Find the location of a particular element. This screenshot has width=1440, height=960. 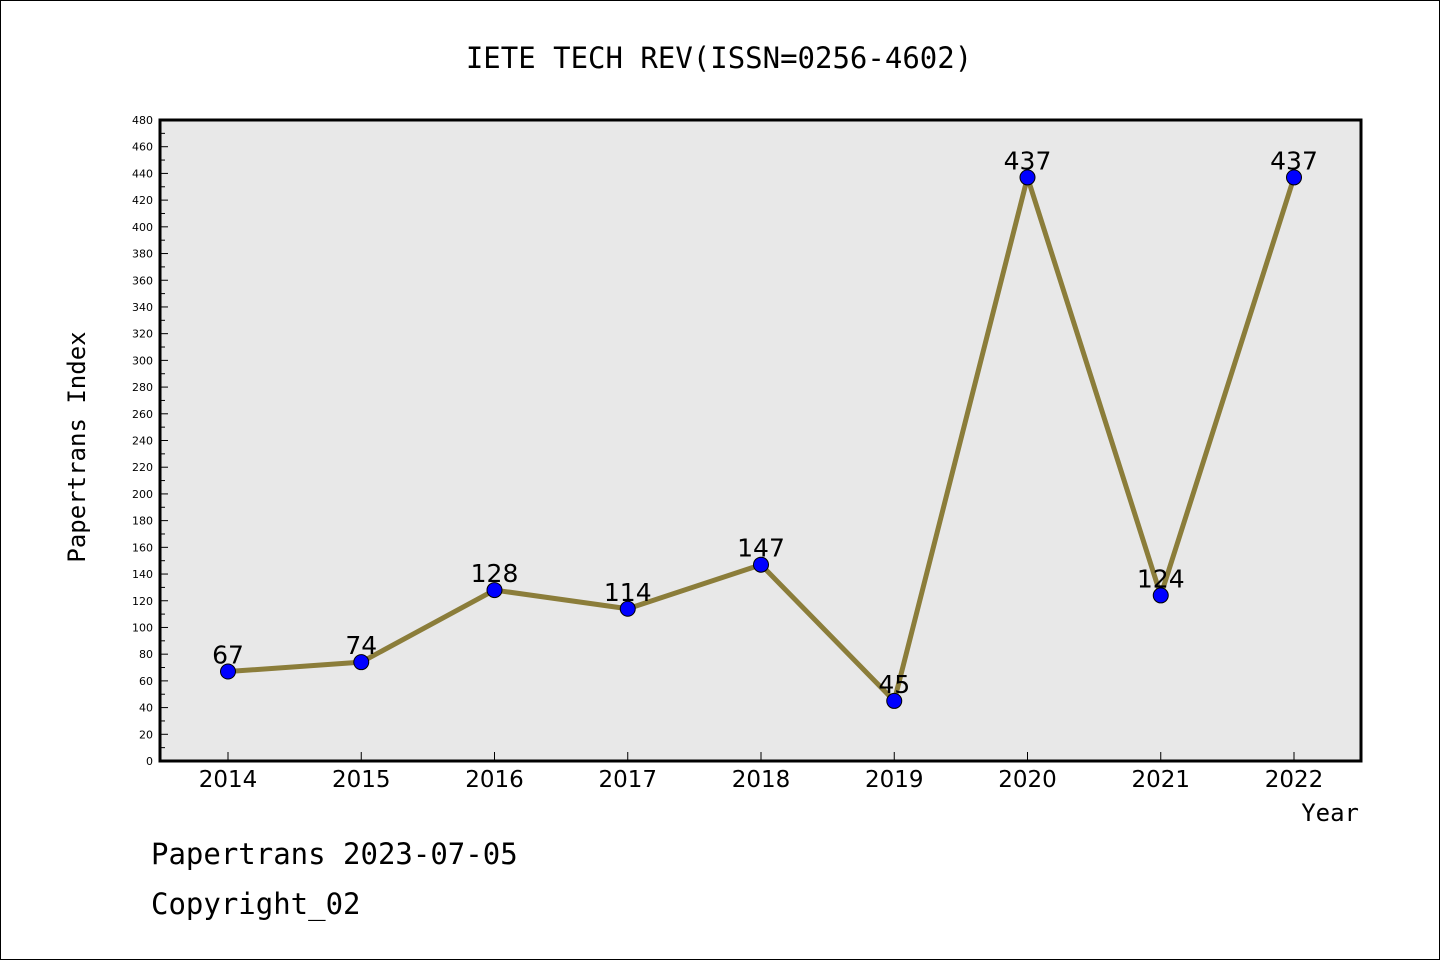

y-tick-label: 320 is located at coordinates (142, 334).